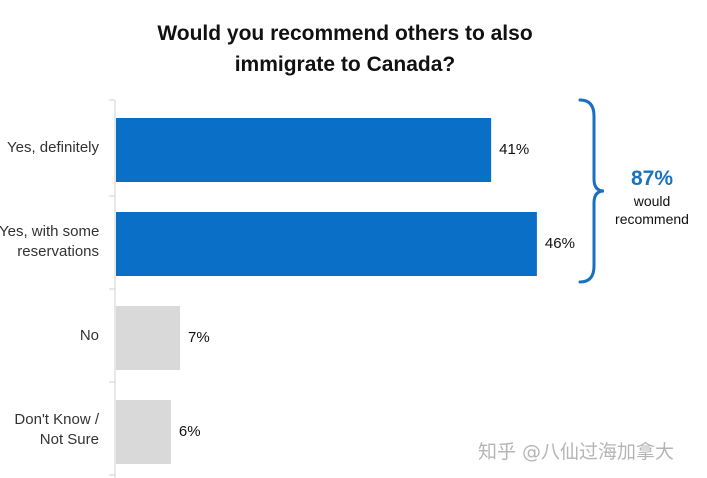  I want to click on value-label-2: 7%, so click(199, 337).